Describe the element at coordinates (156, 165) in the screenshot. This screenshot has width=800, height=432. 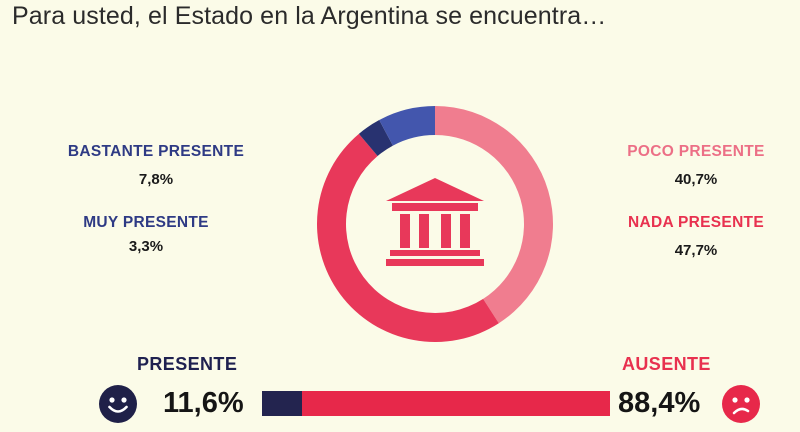
I see `label-bastante-presente: BASTANTE PRESENTE 7,8%` at that location.